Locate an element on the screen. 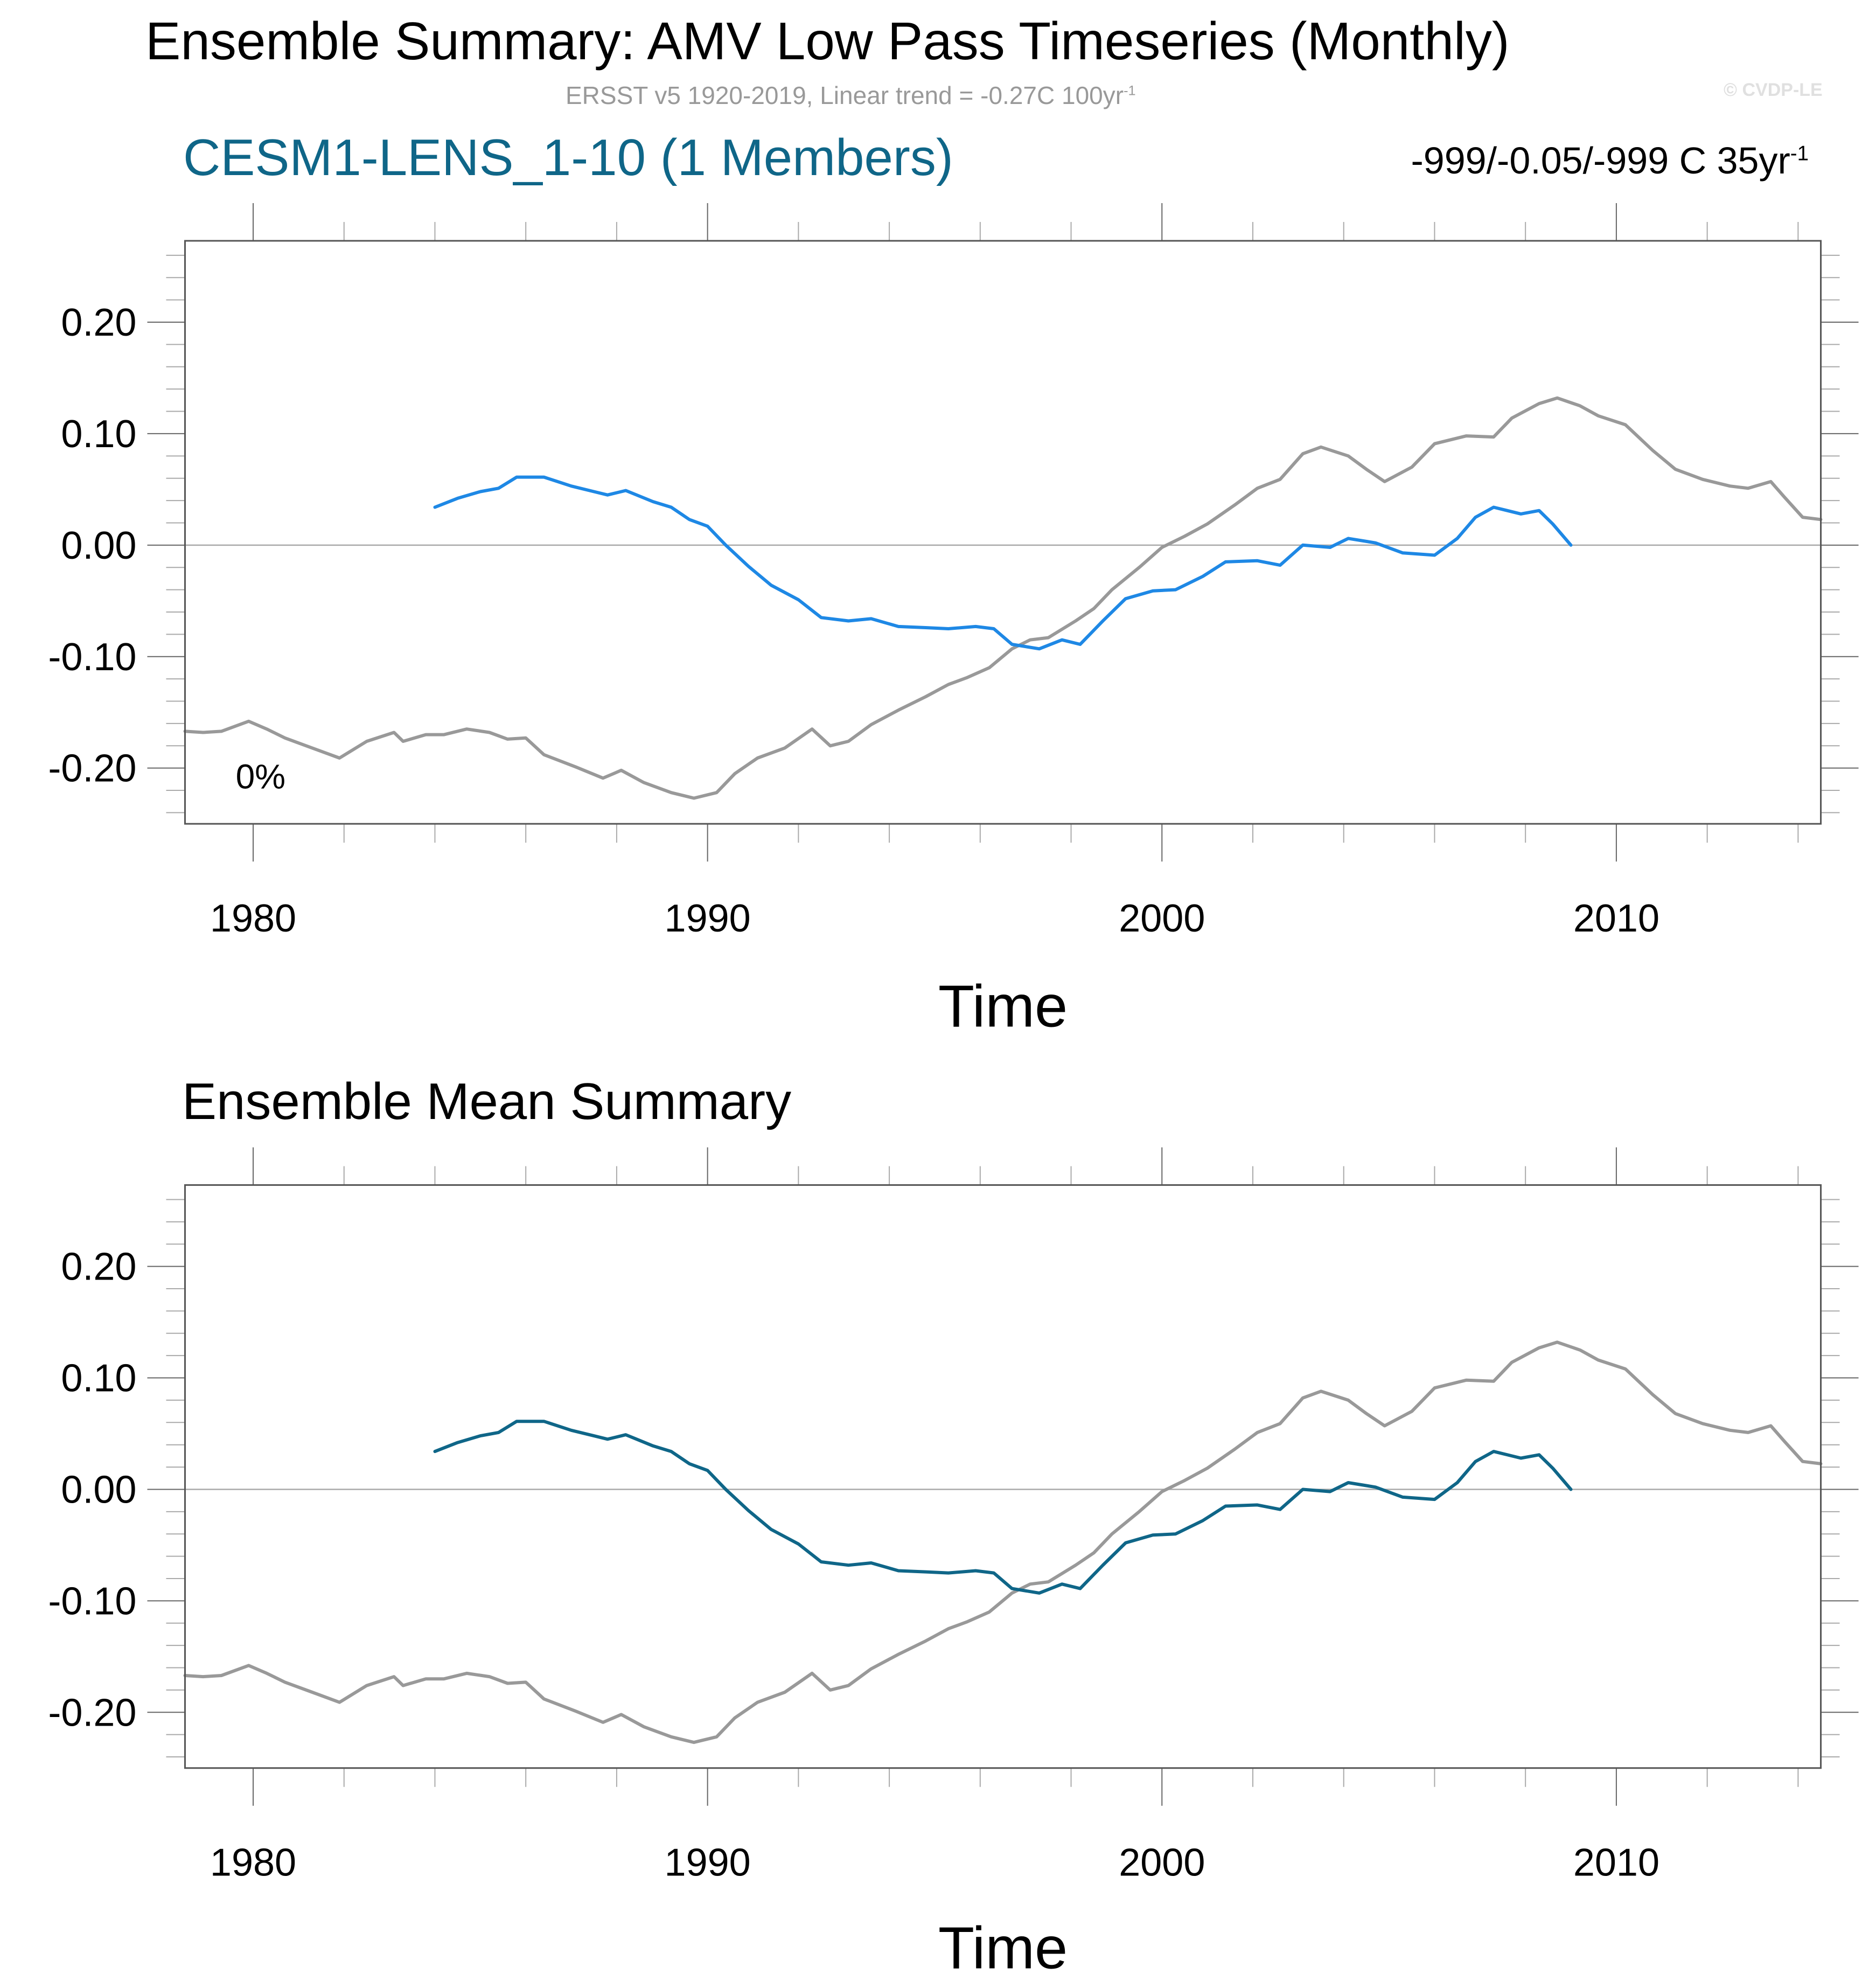  panel-top-stats: -999/-0.05/-999 C 35yr-1 is located at coordinates (1610, 160).